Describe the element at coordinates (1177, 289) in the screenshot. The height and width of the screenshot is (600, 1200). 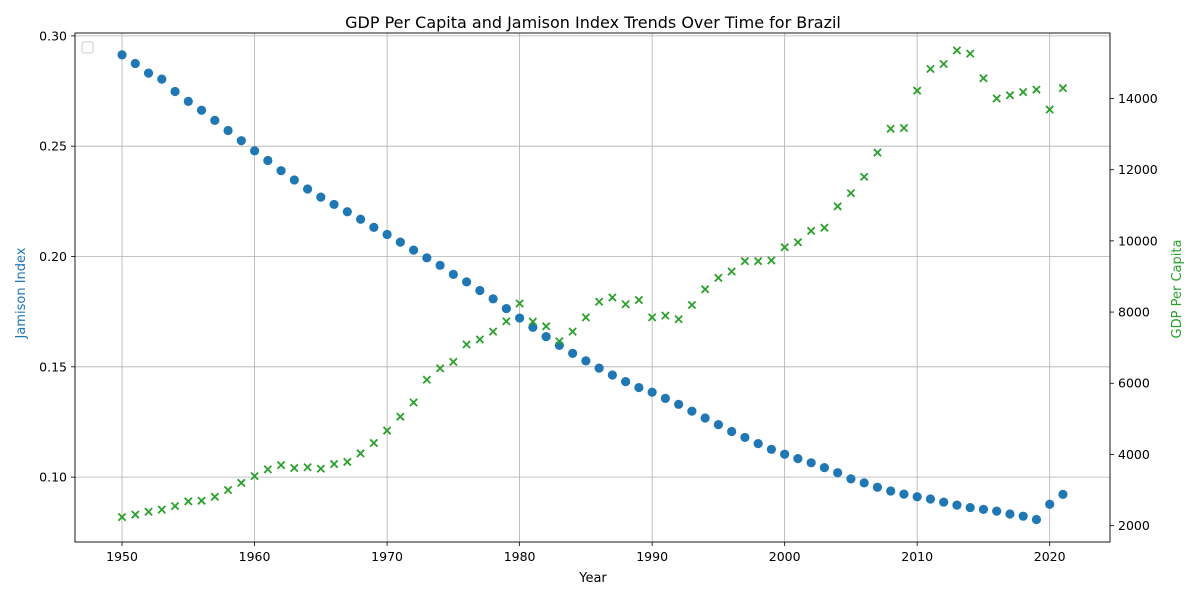
I see `right-y-axis-label: GDP Per Capita` at that location.